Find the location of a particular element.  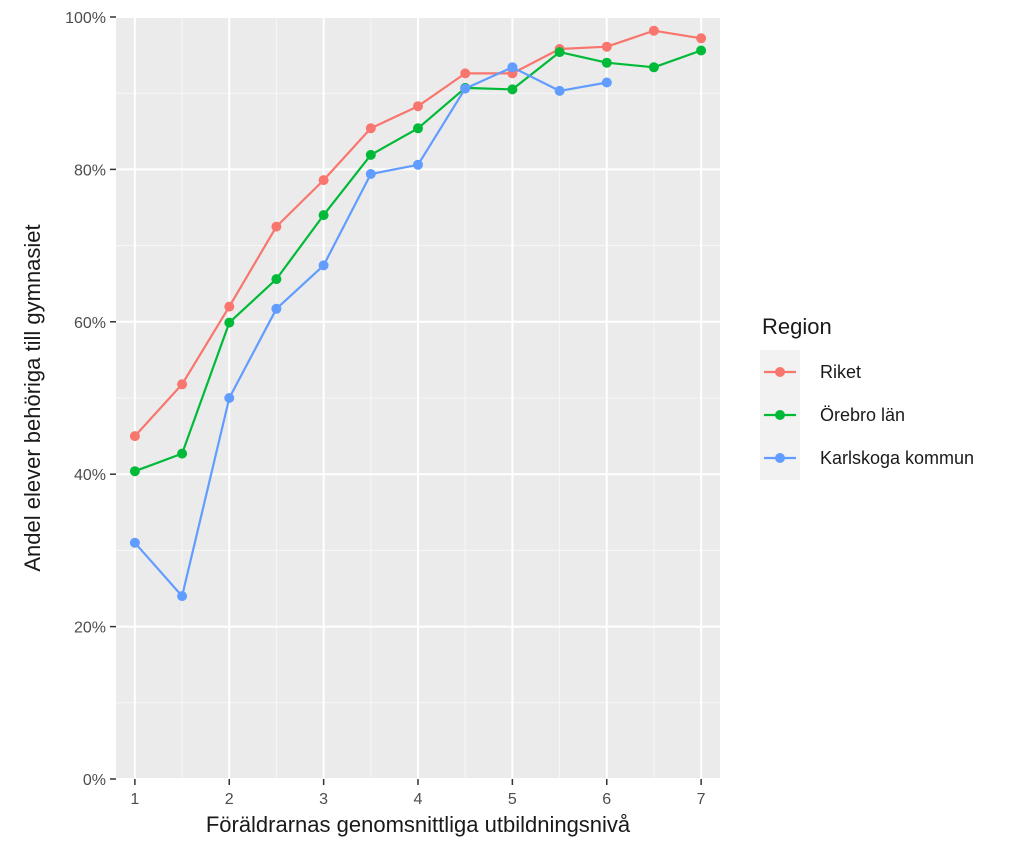

x-tick-label: 1 is located at coordinates (134, 799).